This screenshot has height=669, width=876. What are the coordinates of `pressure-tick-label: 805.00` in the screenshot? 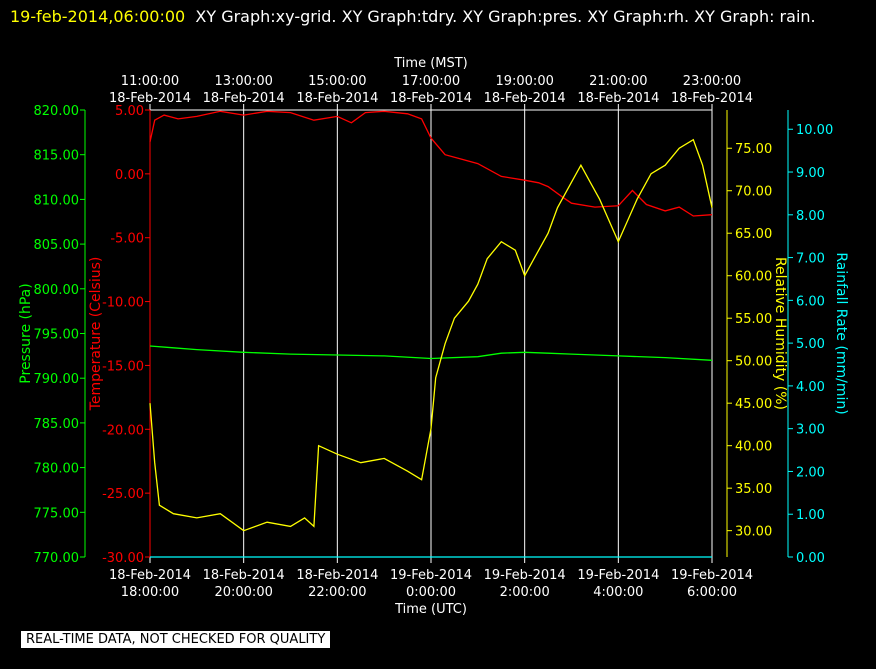 It's located at (57, 245).